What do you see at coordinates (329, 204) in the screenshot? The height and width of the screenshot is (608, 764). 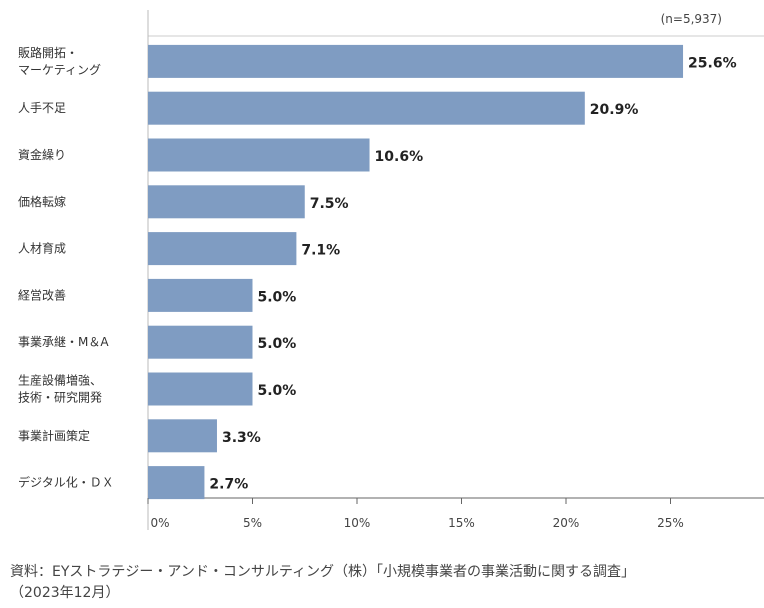 I see `value-label: 7.5%` at bounding box center [329, 204].